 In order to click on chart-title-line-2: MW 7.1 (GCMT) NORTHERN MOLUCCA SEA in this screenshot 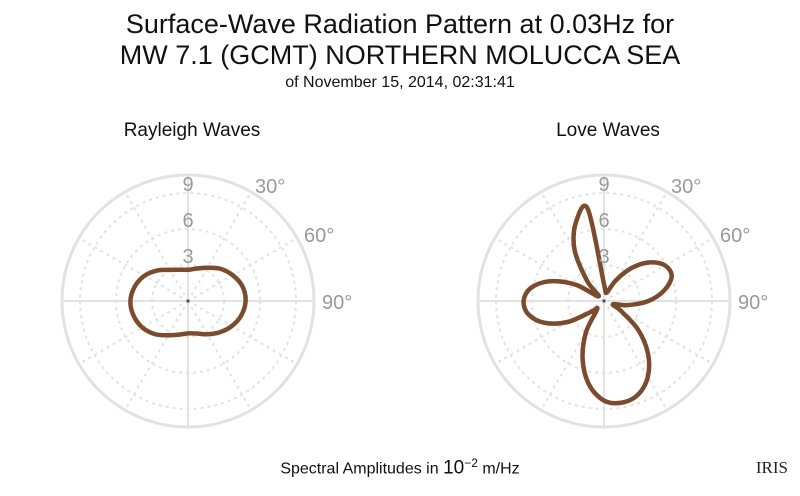, I will do `click(400, 55)`.